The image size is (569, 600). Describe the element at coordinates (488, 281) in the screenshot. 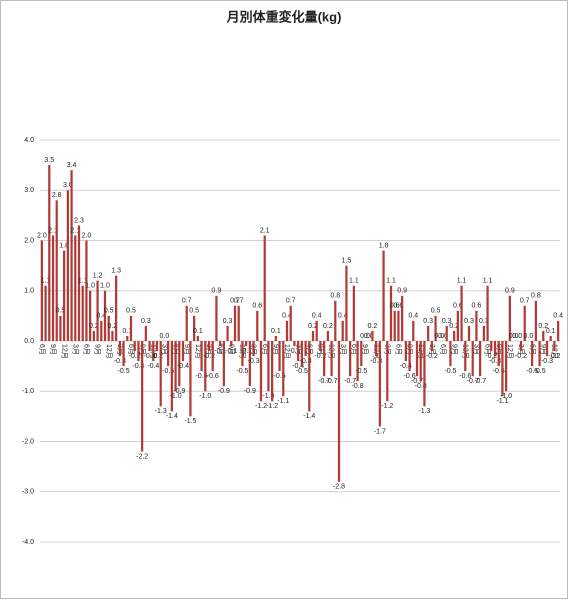

I see `data-label: 1.1` at that location.